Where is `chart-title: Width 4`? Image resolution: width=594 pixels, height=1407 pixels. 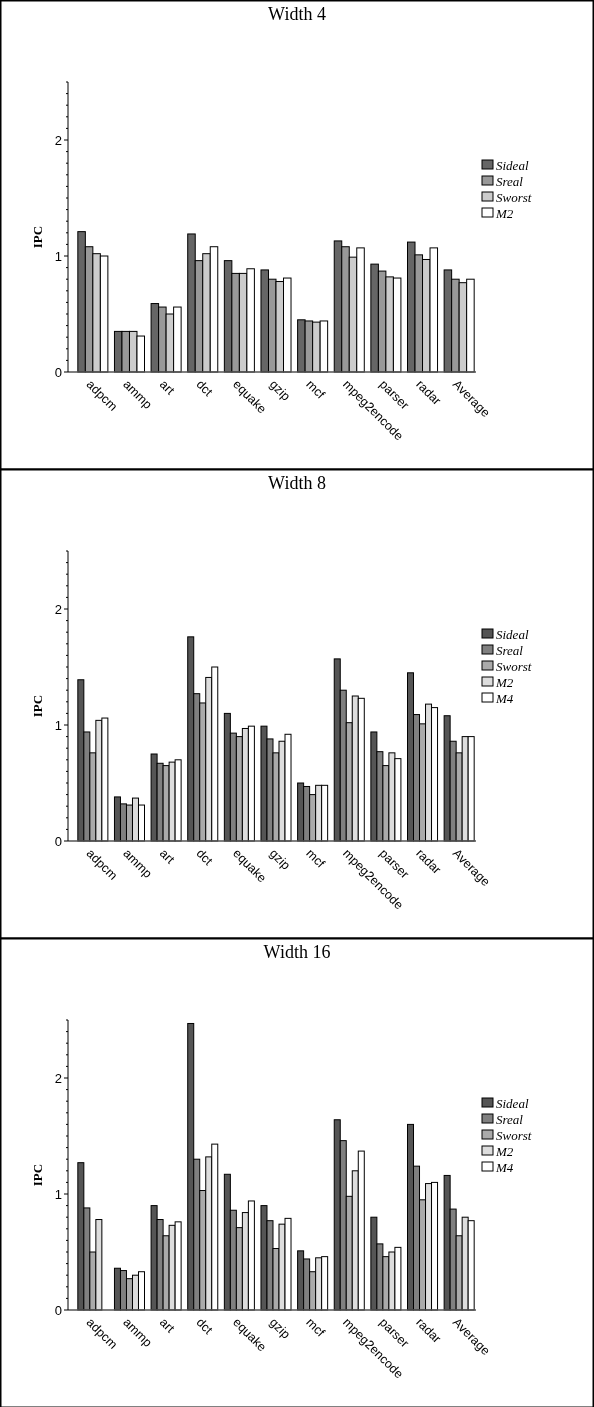
chart-title: Width 4 is located at coordinates (297, 14).